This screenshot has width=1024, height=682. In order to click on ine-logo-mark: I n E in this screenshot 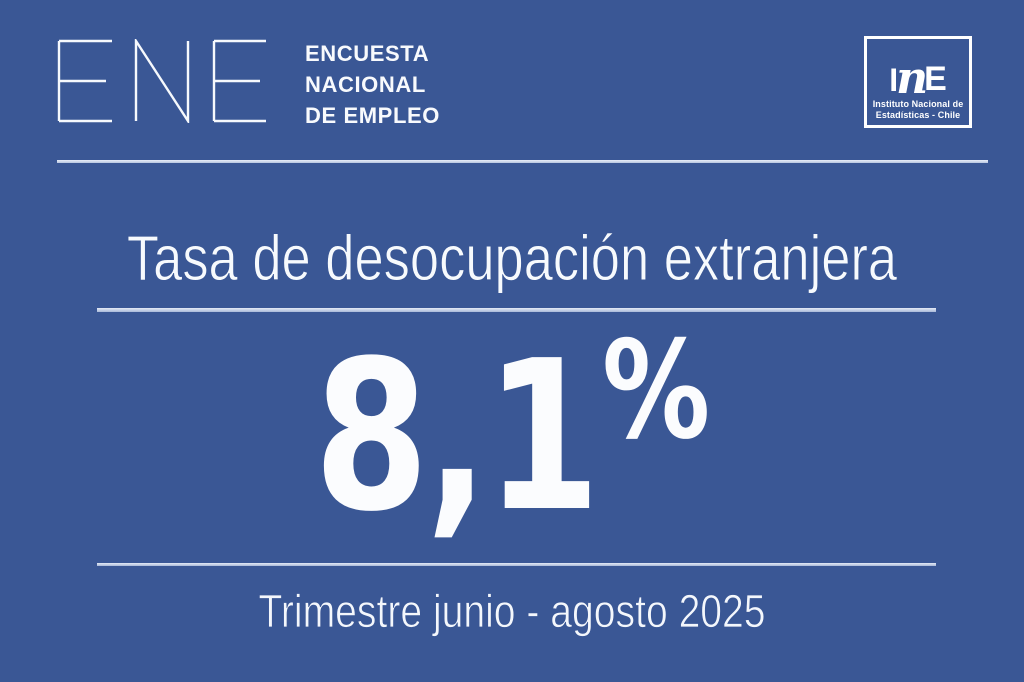, I will do `click(918, 78)`.